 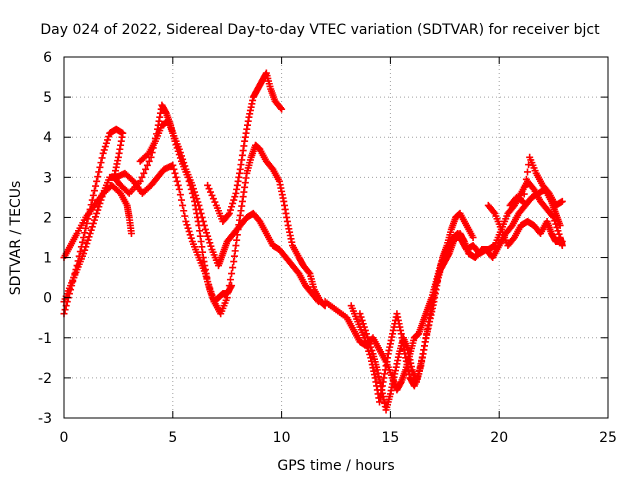 I want to click on y-tick-label: -1, so click(x=45, y=339).